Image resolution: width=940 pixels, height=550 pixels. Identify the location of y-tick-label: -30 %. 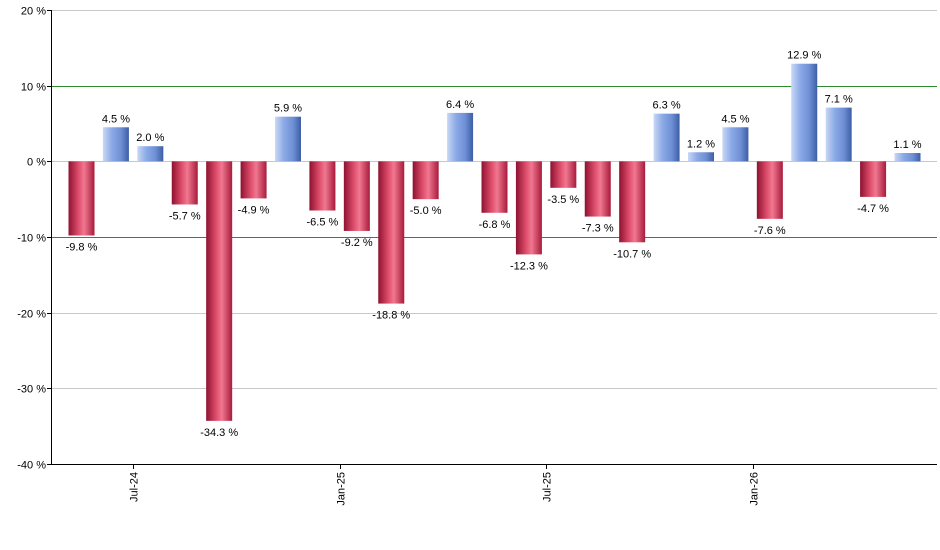
(31, 390).